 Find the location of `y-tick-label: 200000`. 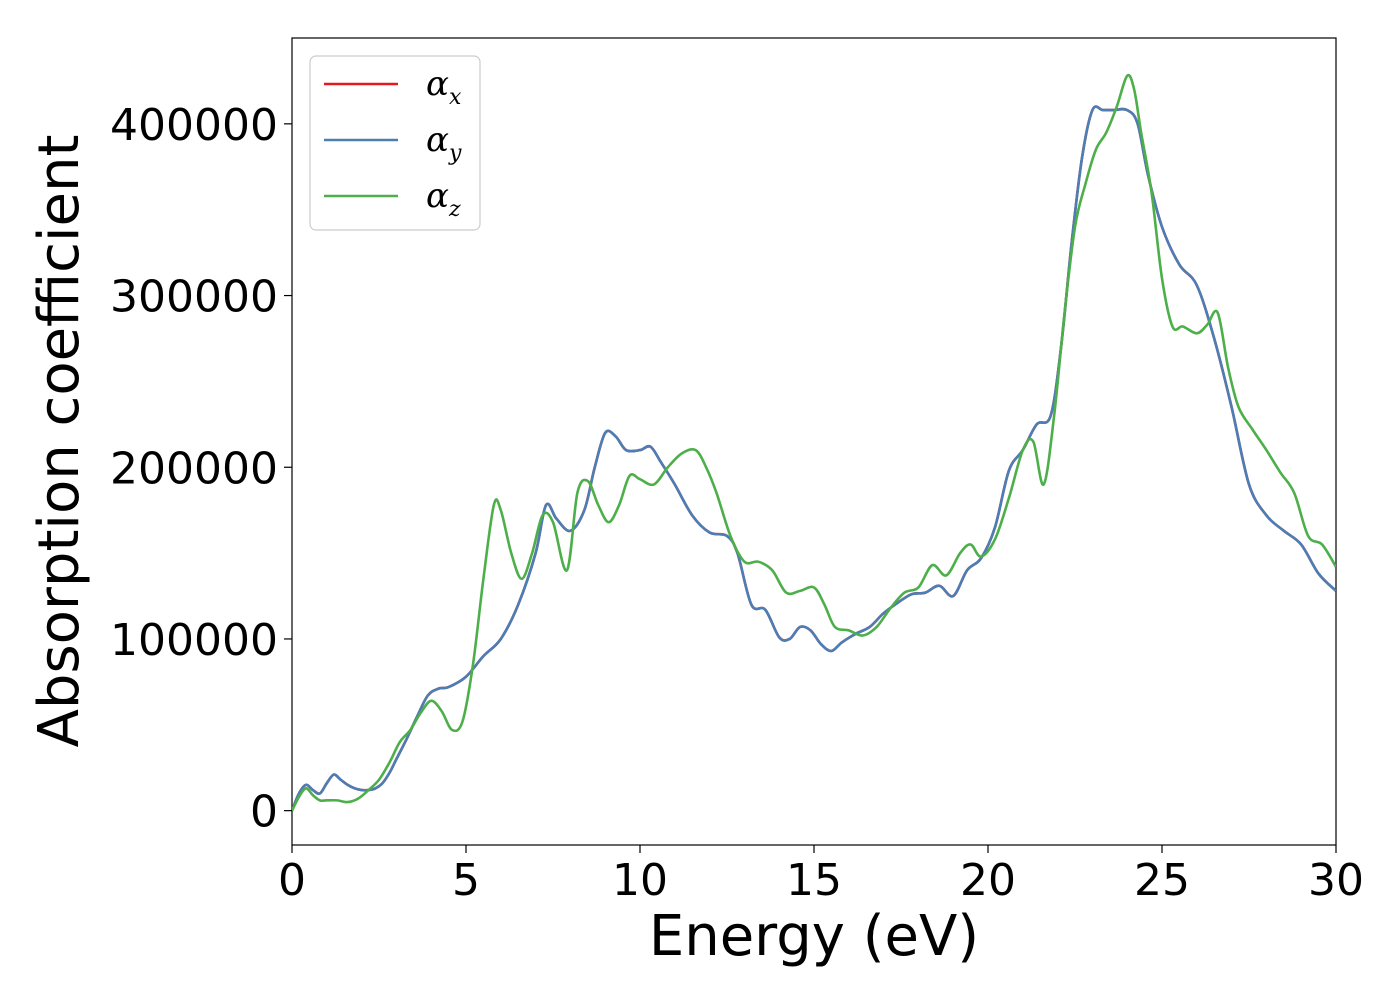

y-tick-label: 200000 is located at coordinates (194, 468).